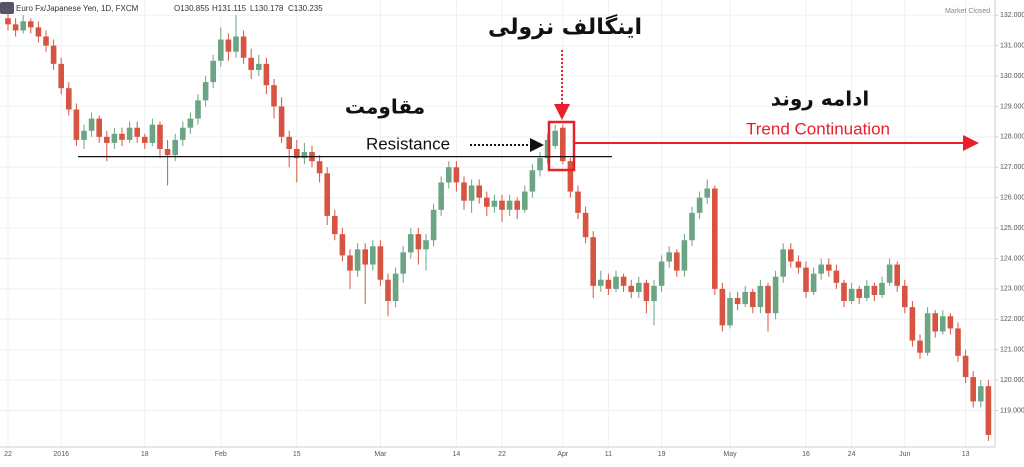 This screenshot has height=467, width=1024. What do you see at coordinates (229, 8) in the screenshot?
I see `ohlc-high: H131.115` at bounding box center [229, 8].